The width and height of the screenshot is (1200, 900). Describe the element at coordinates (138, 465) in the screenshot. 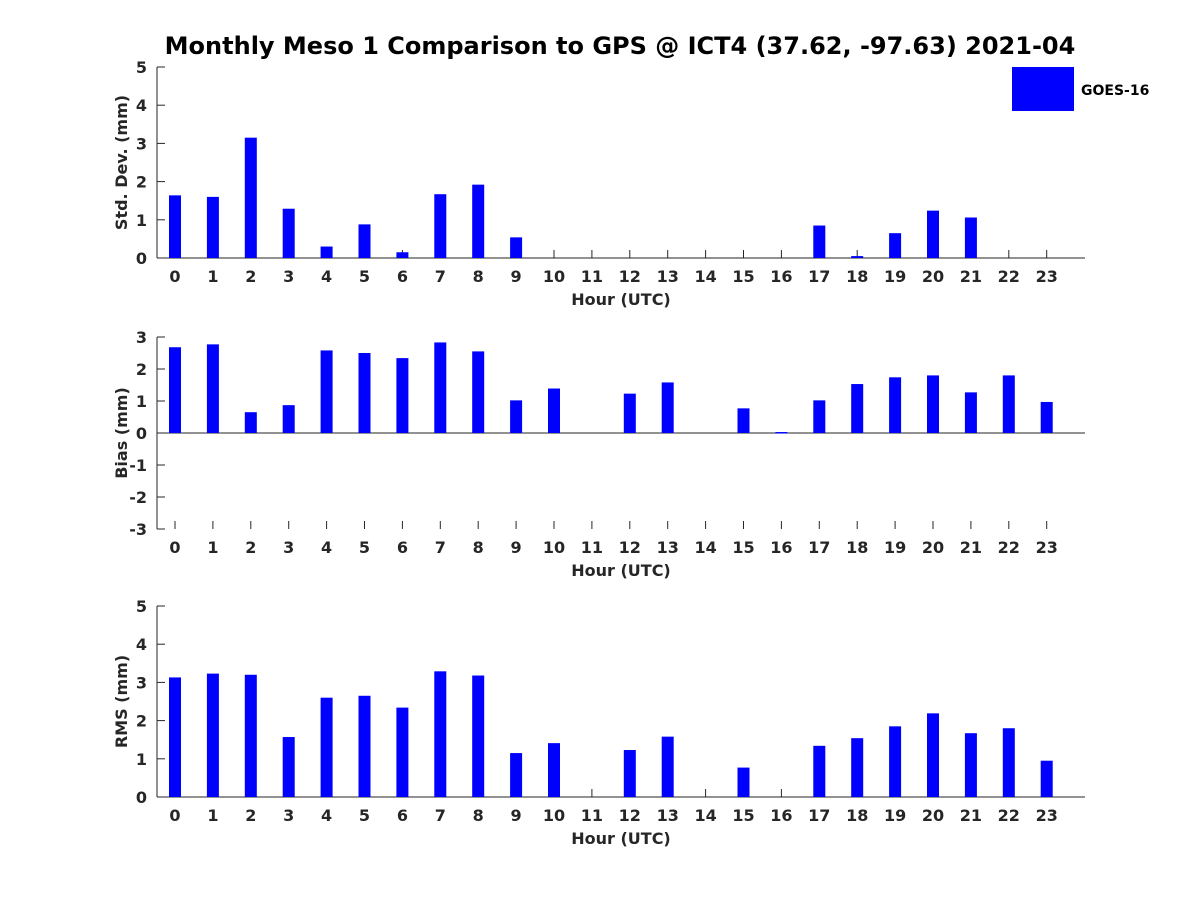

I see `y-tick-label: -1` at that location.